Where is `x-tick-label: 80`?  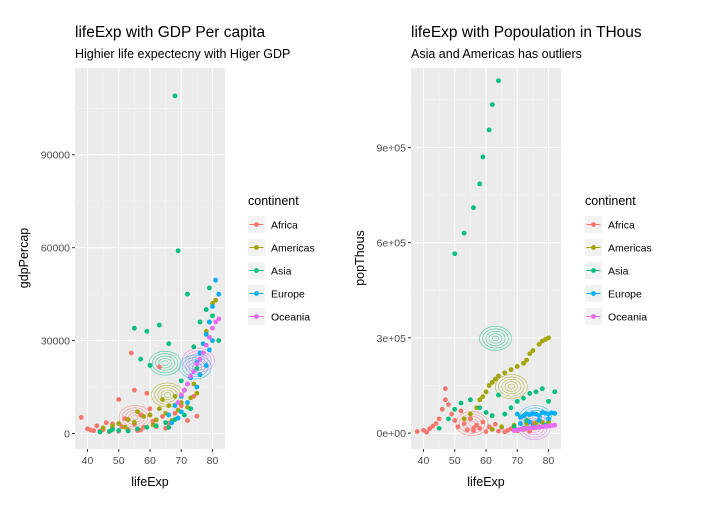
x-tick-label: 80 is located at coordinates (549, 461).